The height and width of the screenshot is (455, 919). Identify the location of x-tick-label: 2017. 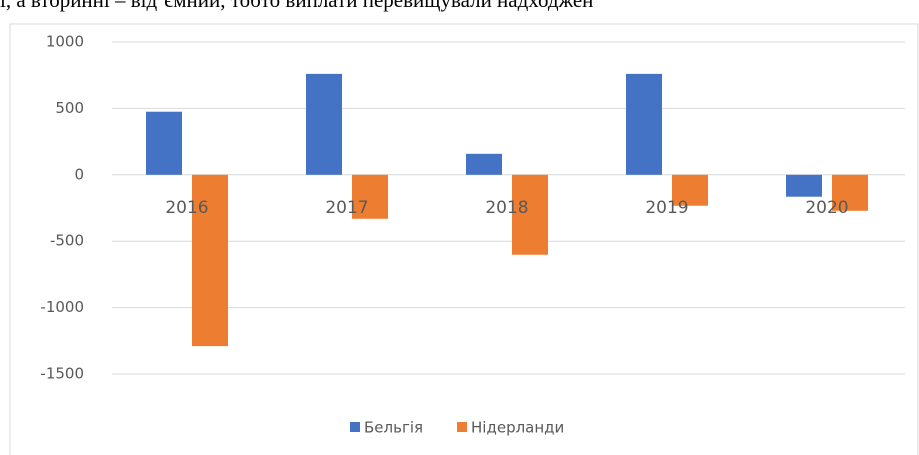
(346, 208).